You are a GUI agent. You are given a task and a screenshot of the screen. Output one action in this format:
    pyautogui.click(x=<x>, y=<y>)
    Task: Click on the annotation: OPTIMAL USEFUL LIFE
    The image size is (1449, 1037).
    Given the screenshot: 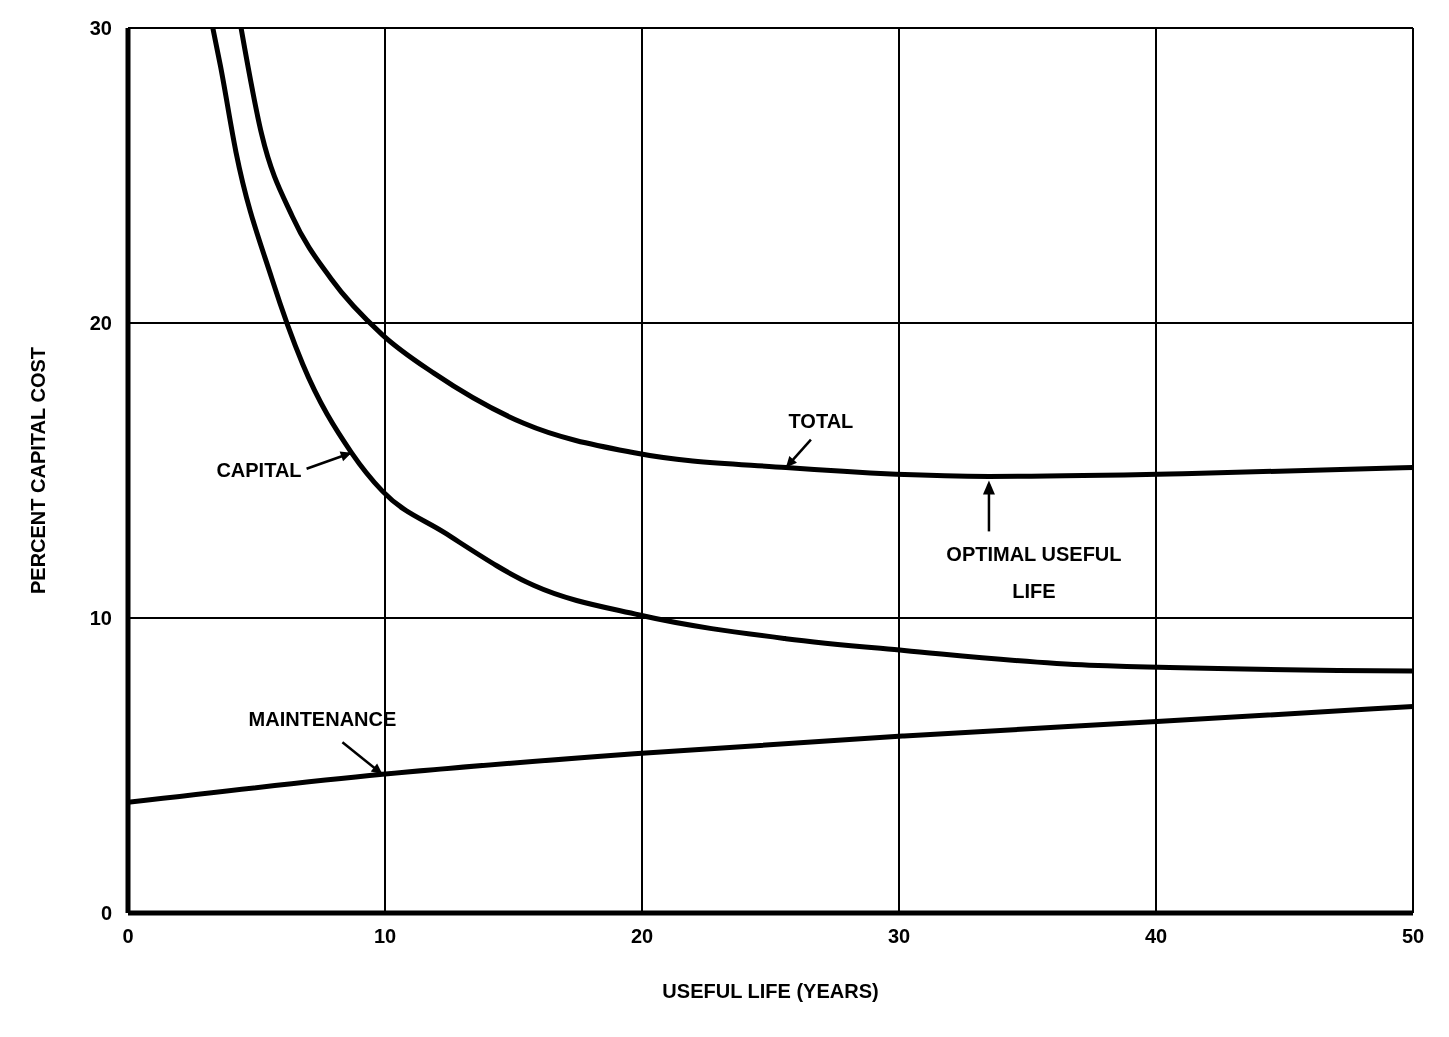 What is the action you would take?
    pyautogui.click(x=1034, y=573)
    